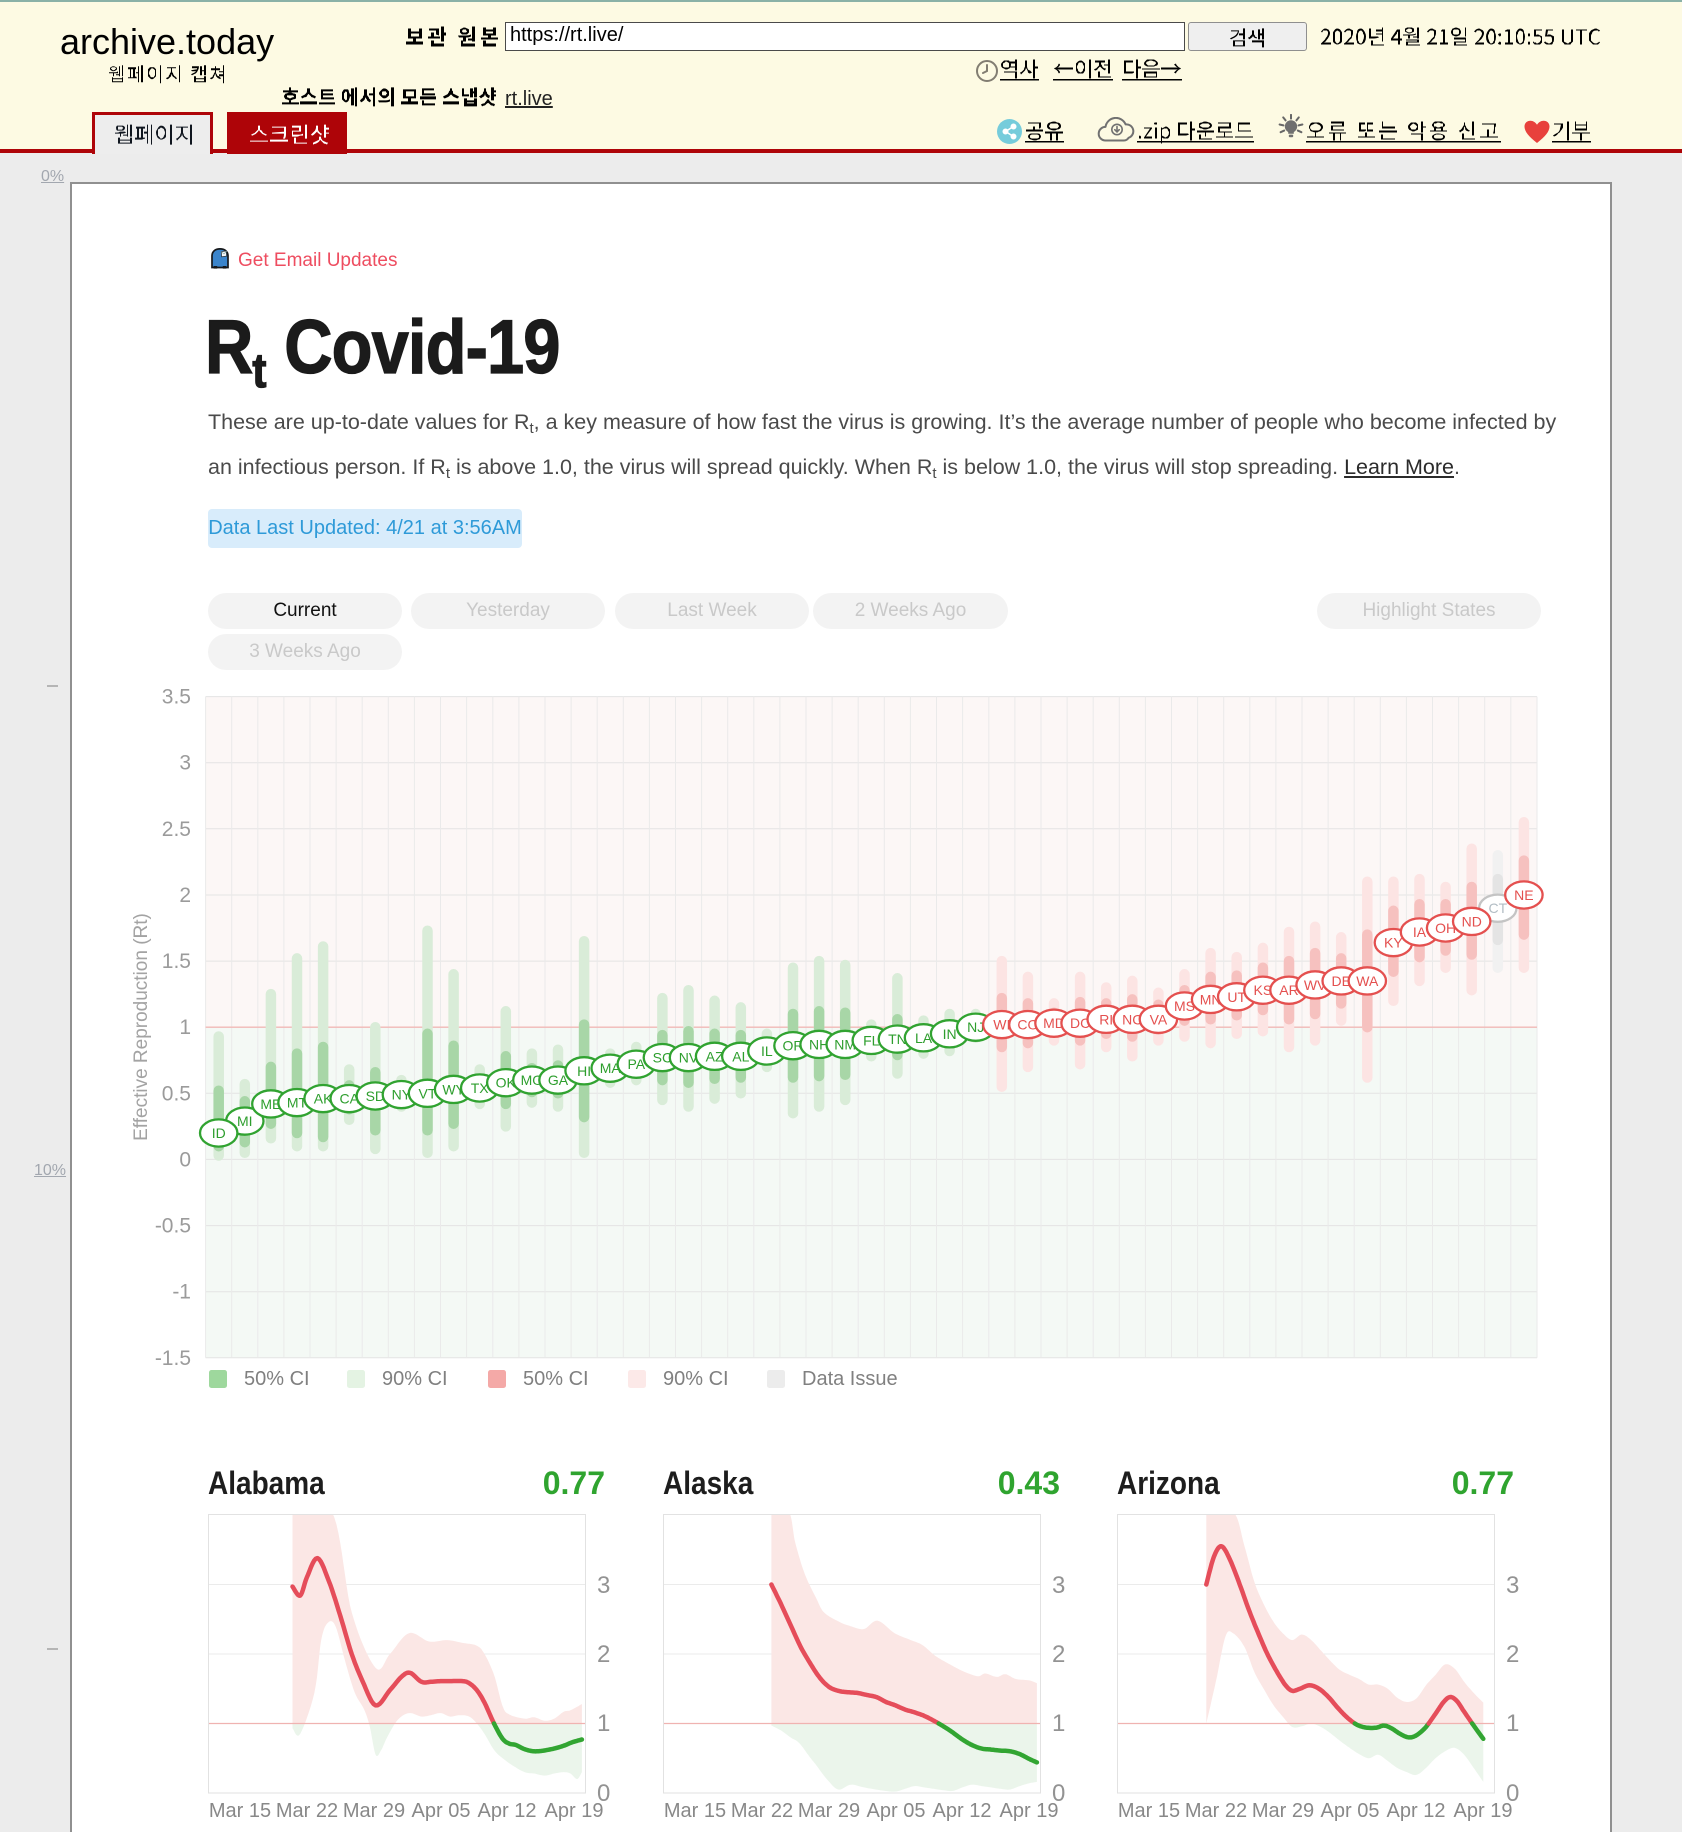 This screenshot has height=1832, width=1682. I want to click on svg-text: 1.5, so click(176, 961).